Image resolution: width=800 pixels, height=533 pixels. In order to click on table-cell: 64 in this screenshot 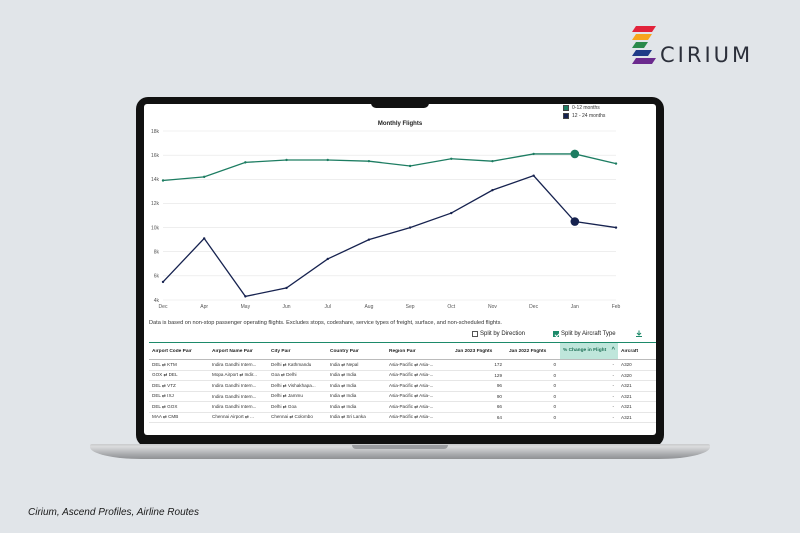, I will do `click(499, 417)`.